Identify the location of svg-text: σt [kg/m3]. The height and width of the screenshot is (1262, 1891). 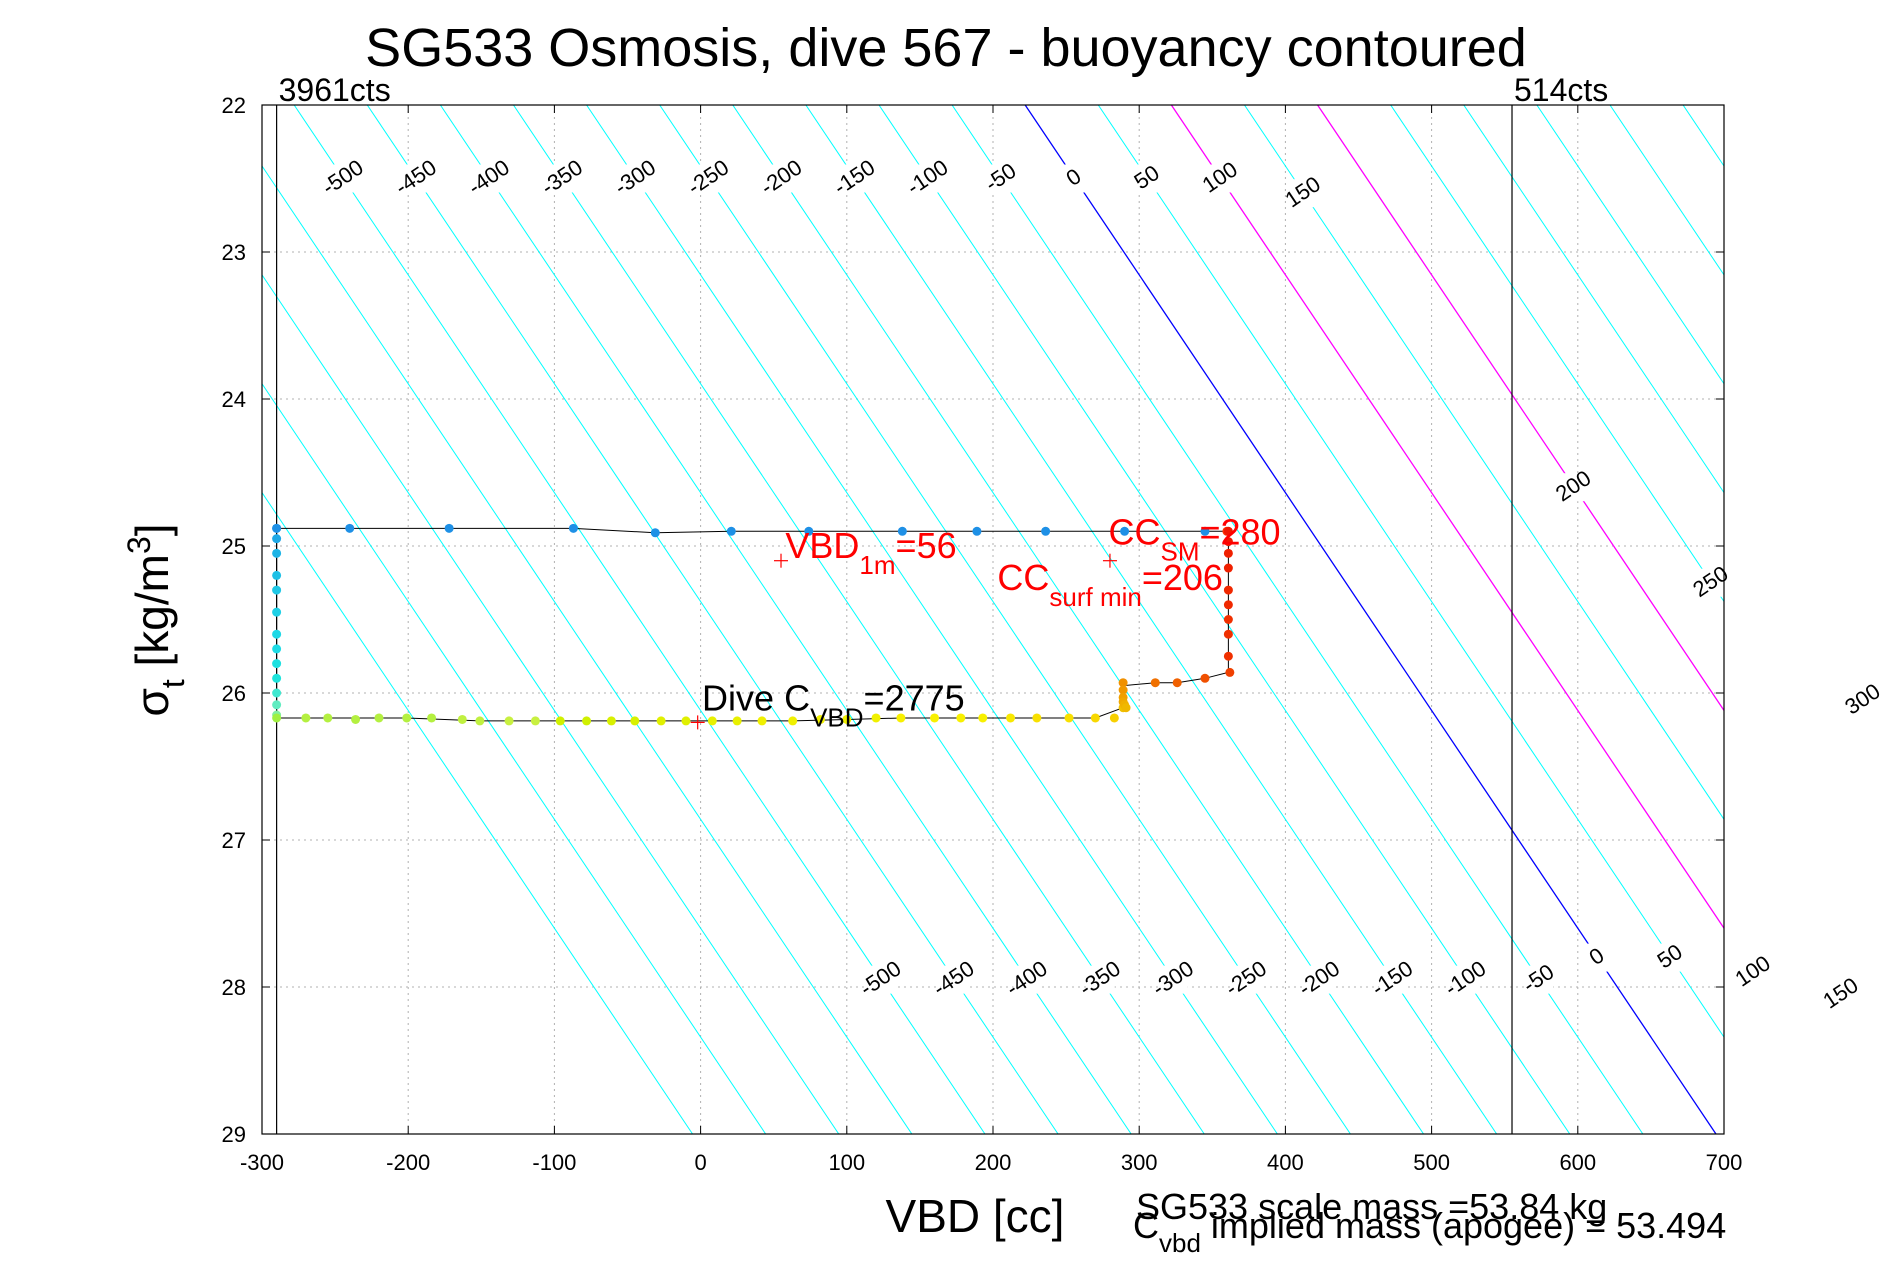
(156, 619).